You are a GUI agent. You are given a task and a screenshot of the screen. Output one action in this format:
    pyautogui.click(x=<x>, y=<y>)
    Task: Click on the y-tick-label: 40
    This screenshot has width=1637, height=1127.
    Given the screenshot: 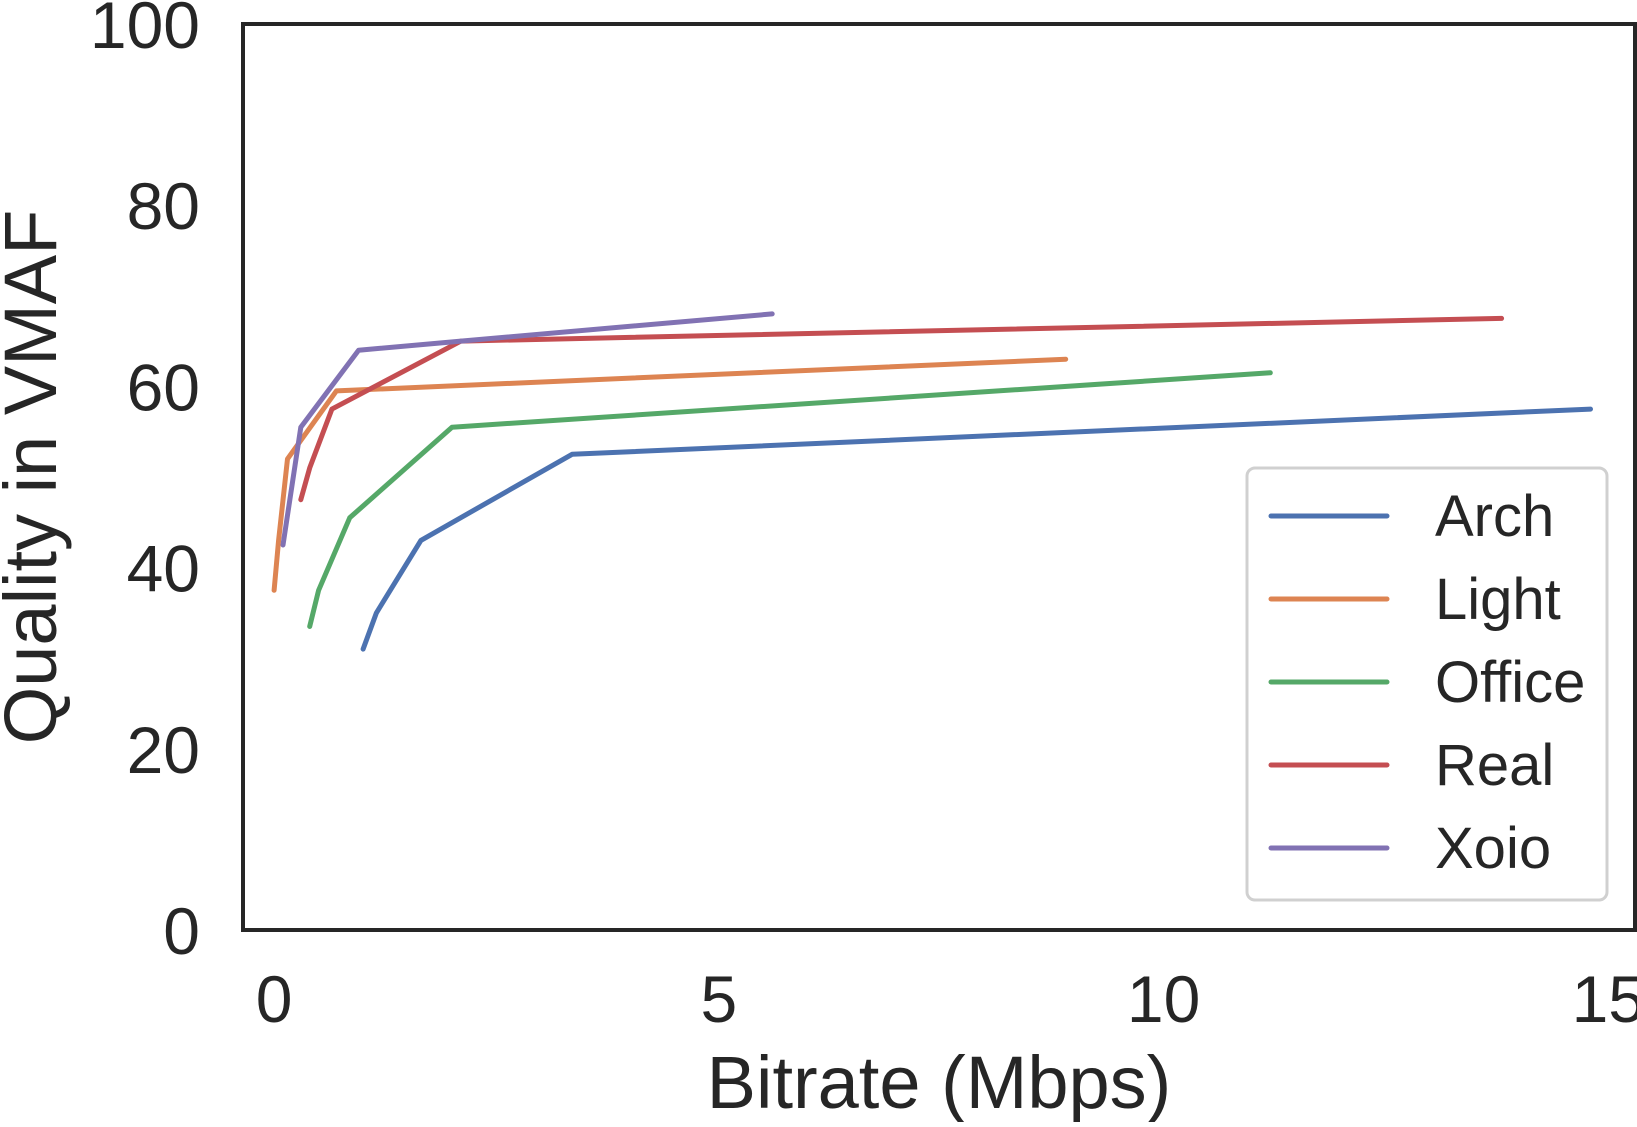 What is the action you would take?
    pyautogui.click(x=163, y=569)
    